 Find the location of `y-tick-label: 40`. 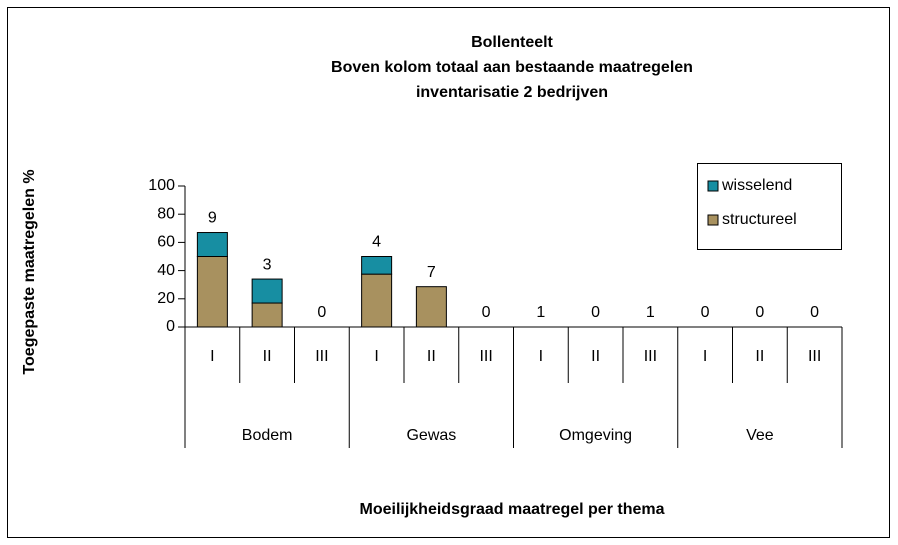

y-tick-label: 40 is located at coordinates (166, 270).